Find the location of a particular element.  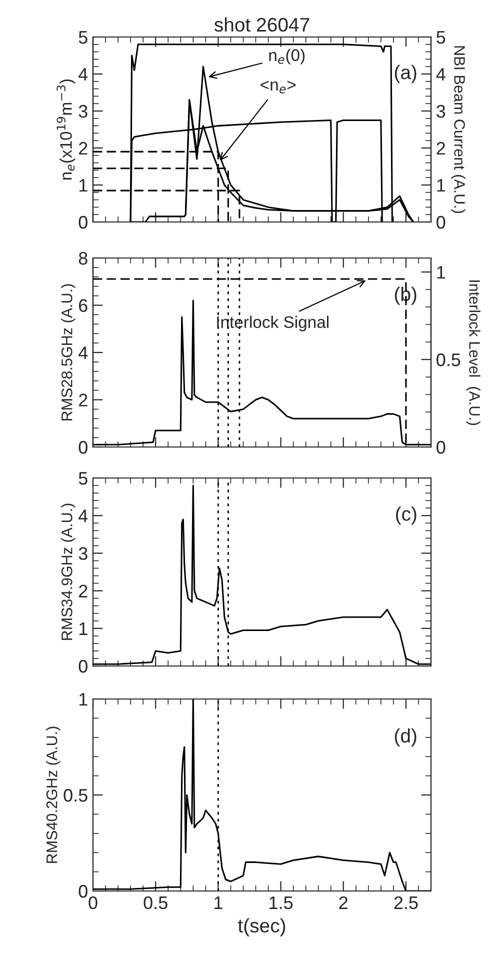

y2-tick-label: 0.5 is located at coordinates (448, 359).